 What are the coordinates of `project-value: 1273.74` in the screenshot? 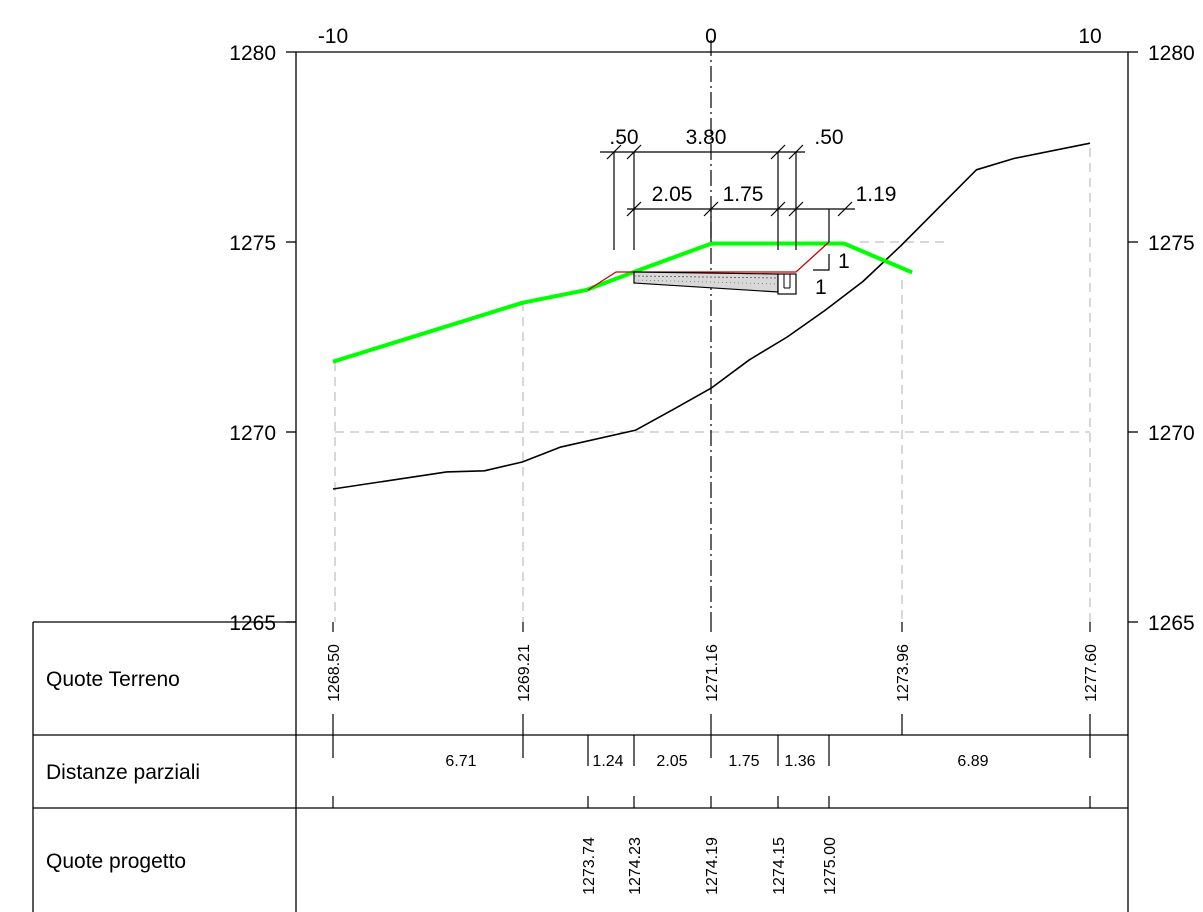 It's located at (589, 866).